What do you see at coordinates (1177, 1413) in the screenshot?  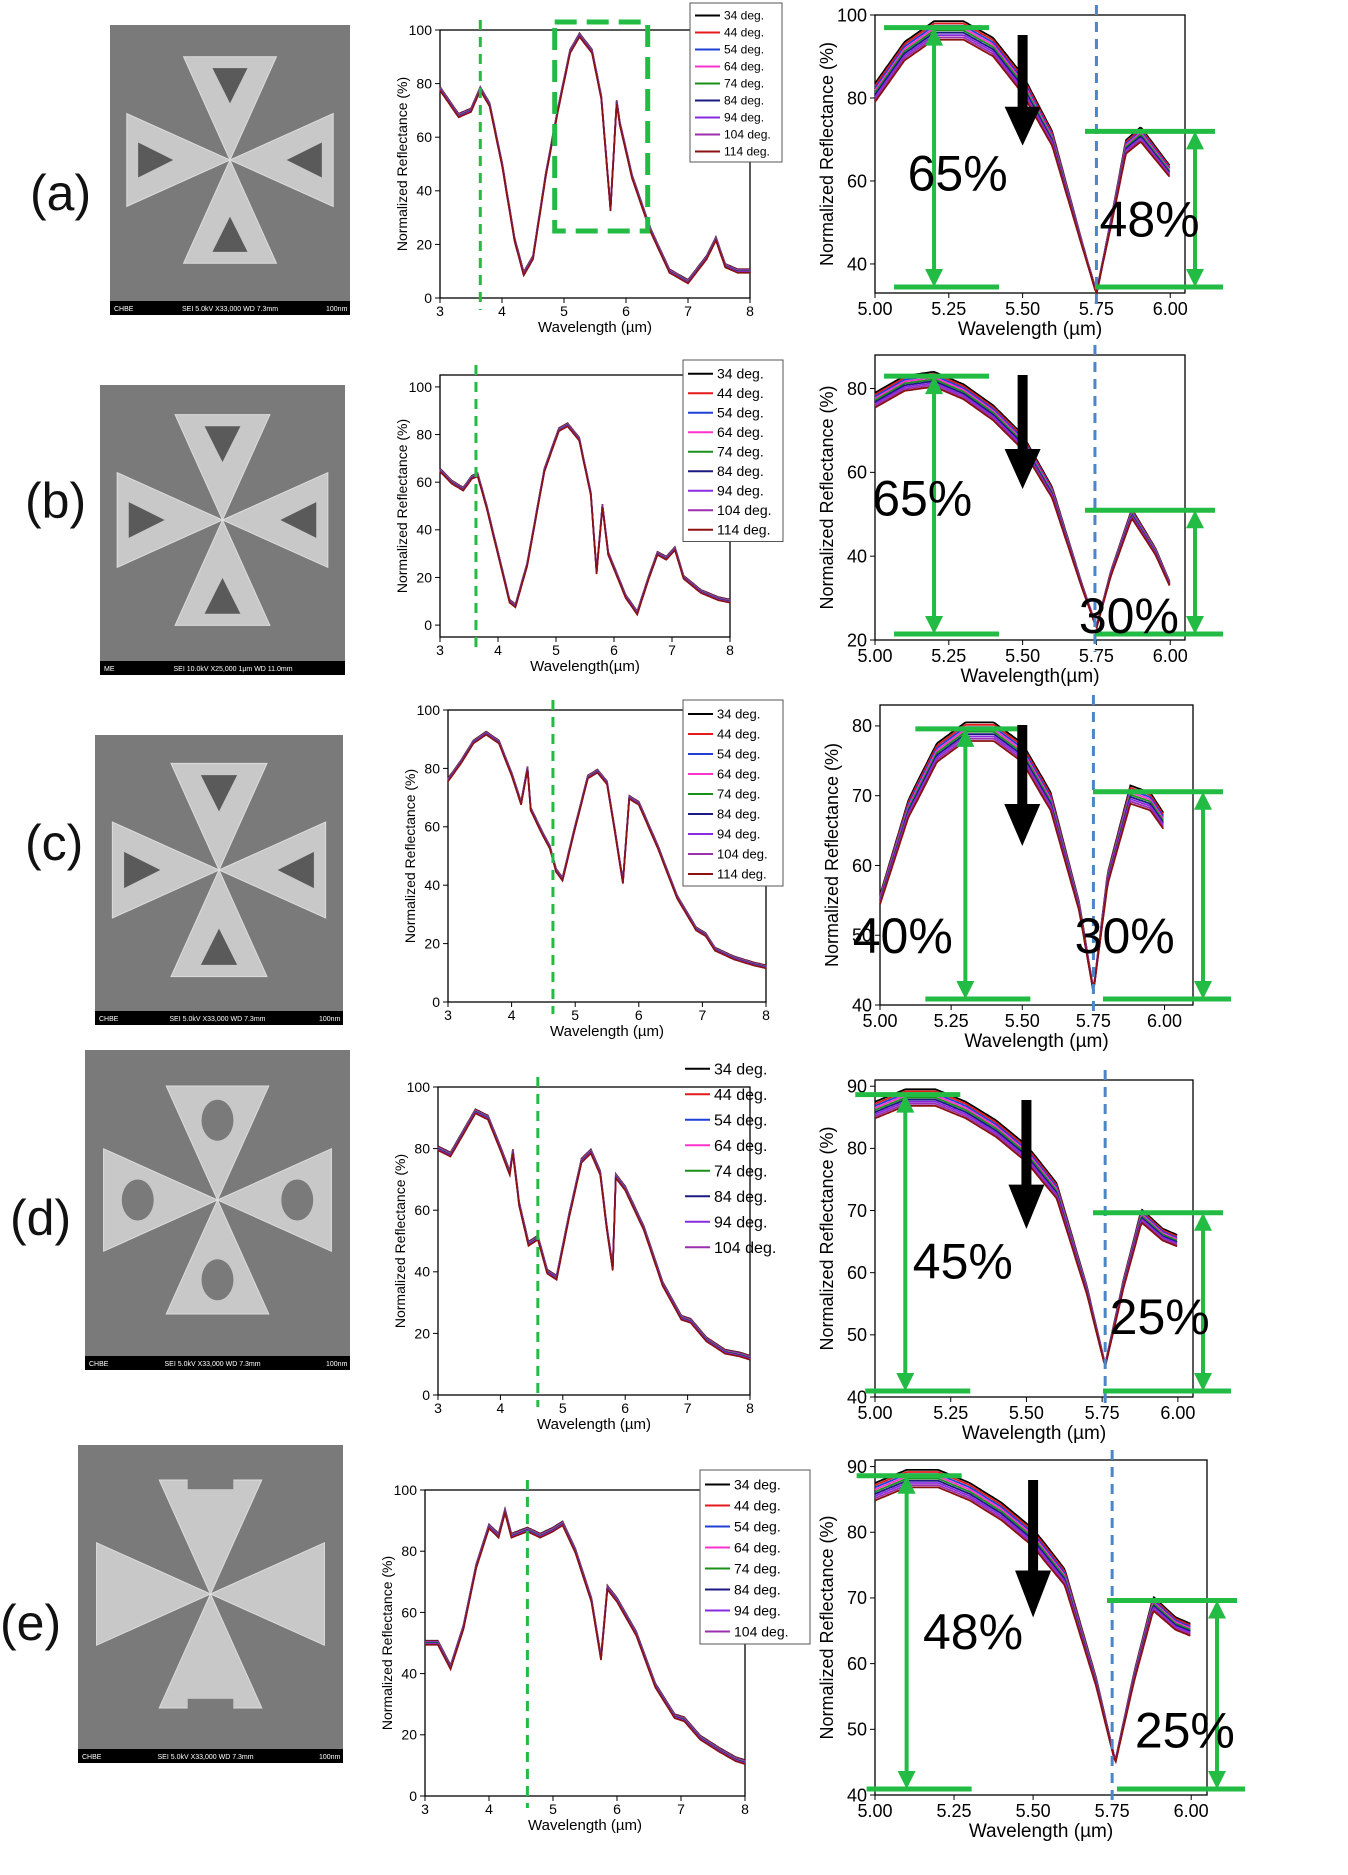 I see `x-tick-label: 6.00` at bounding box center [1177, 1413].